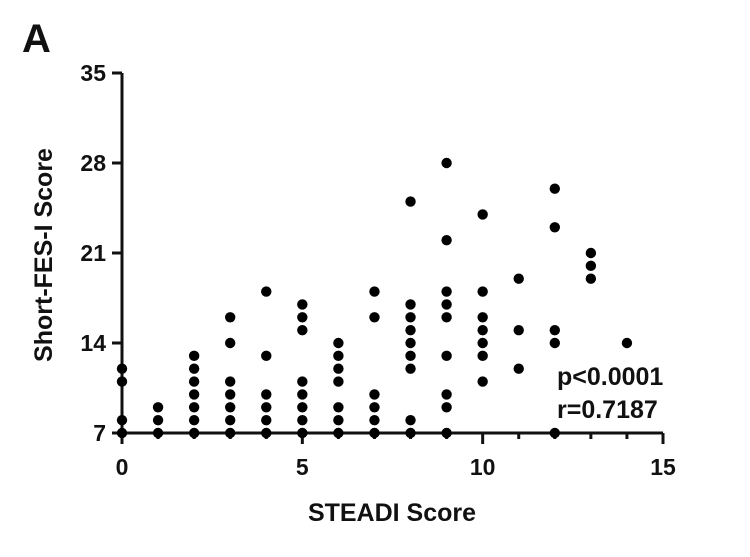  What do you see at coordinates (610, 377) in the screenshot?
I see `p-value-annotation: p<0.0001` at bounding box center [610, 377].